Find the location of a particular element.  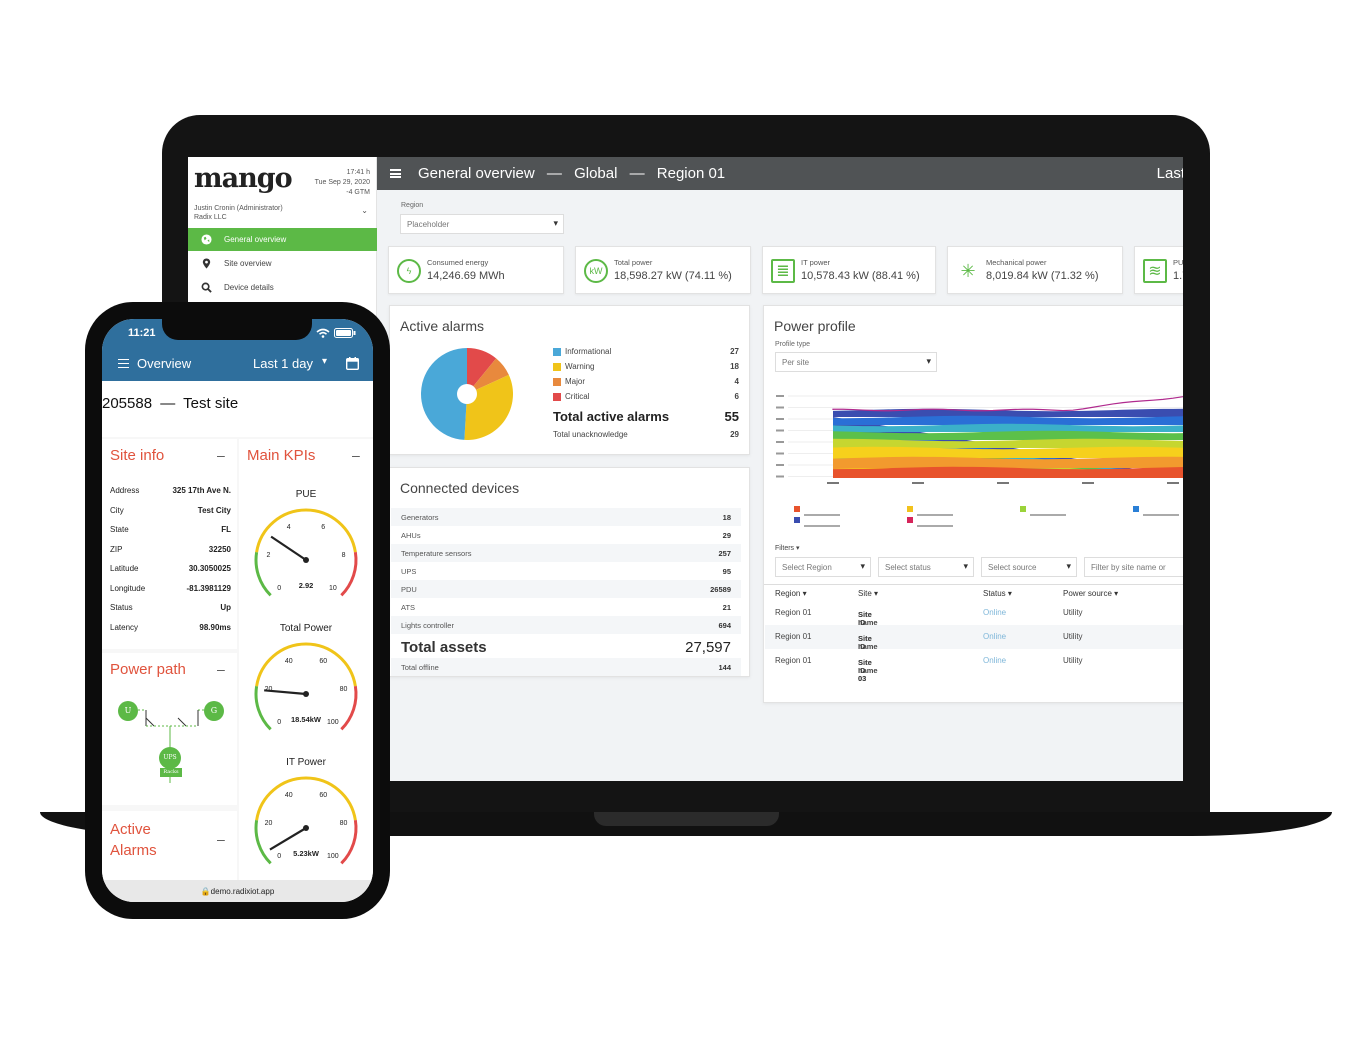

device-count: 29 is located at coordinates (726, 535).